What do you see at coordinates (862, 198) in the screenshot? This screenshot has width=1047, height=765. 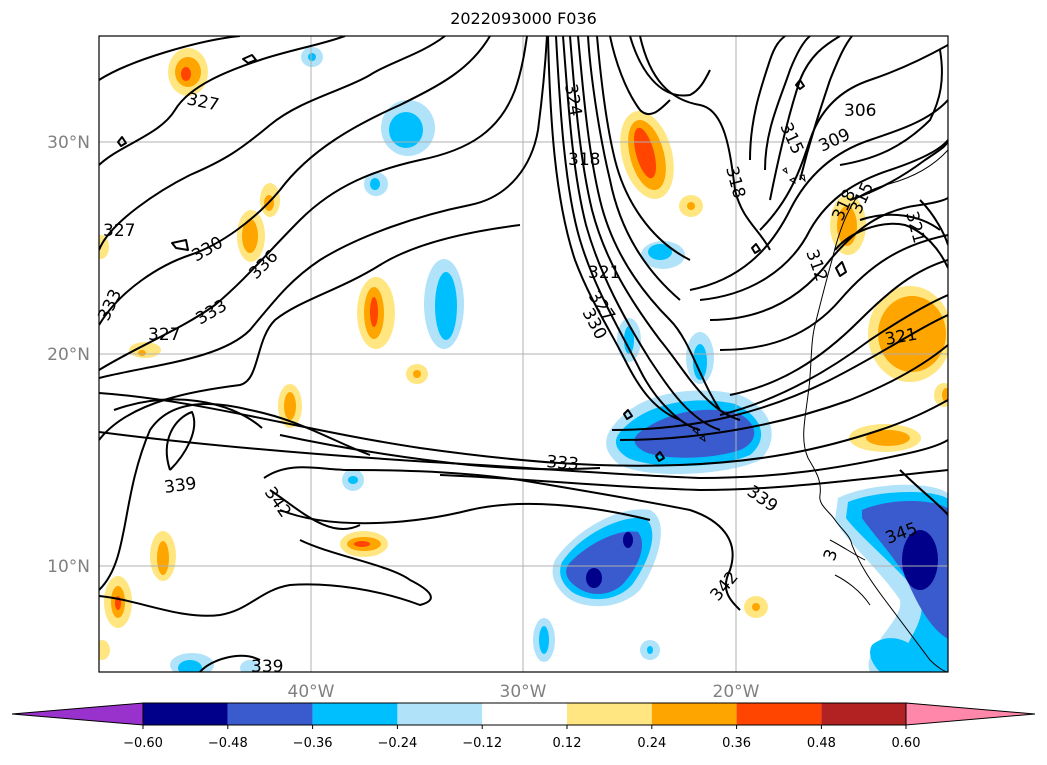 I see `contour-label: 315` at bounding box center [862, 198].